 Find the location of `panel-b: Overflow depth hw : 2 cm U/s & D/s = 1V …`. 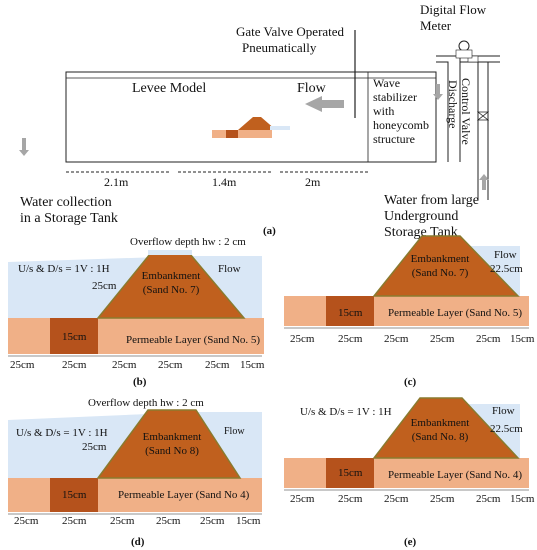

panel-b: Overflow depth hw : 2 cm U/s & D/s = 1V … is located at coordinates (136, 312).